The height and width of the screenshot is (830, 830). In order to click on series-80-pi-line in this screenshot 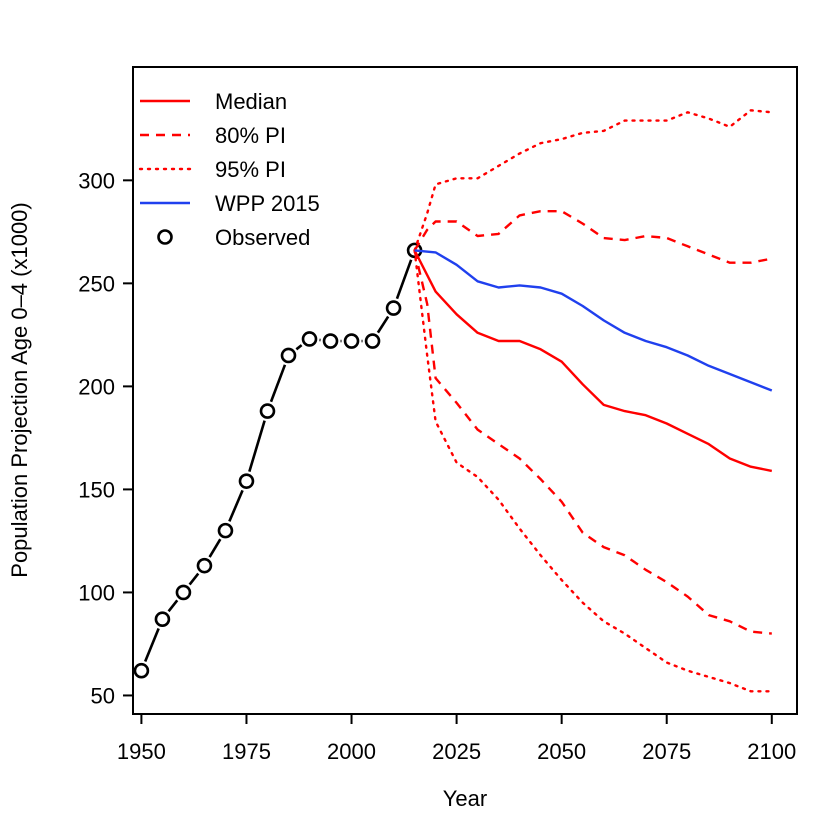, I will do `click(593, 236)`.